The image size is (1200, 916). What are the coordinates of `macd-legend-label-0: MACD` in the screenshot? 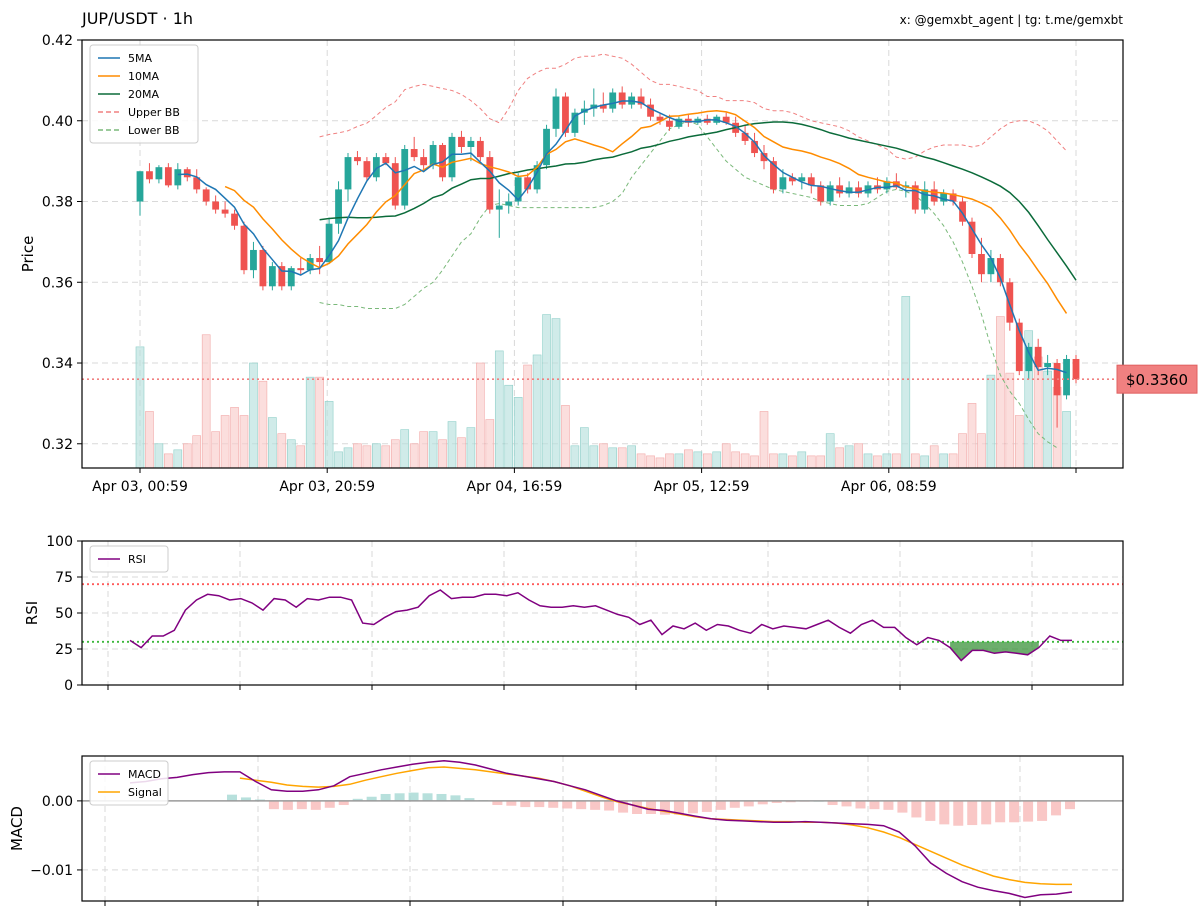 It's located at (144, 774).